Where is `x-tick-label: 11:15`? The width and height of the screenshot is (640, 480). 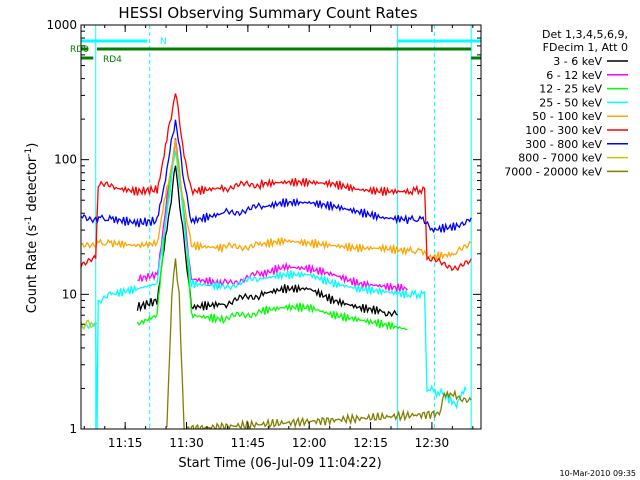
x-tick-label: 11:15 is located at coordinates (125, 443).